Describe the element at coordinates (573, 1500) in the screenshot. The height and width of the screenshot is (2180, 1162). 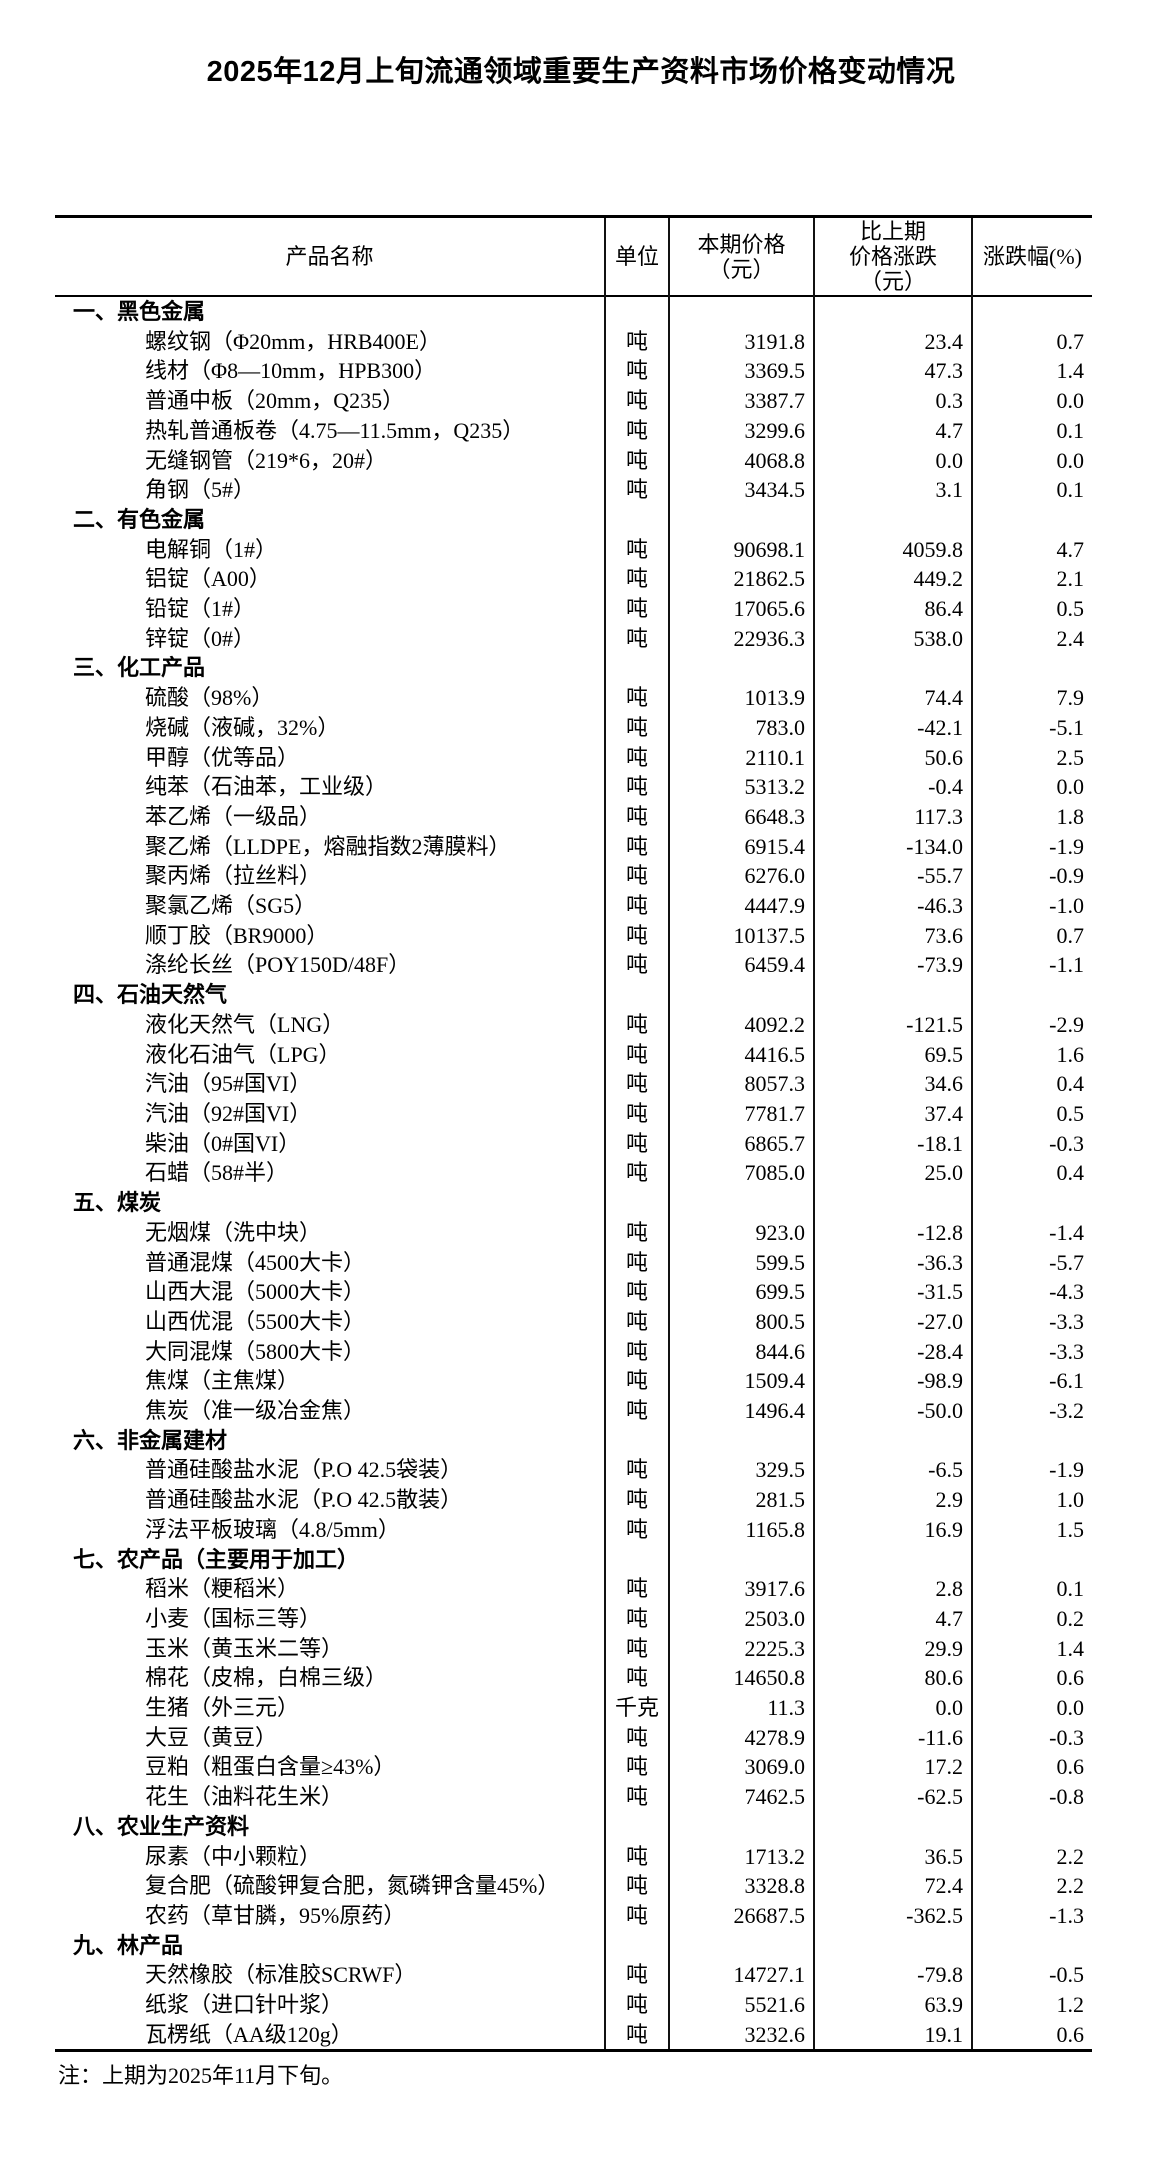
I see `item-row: 普通硅酸盐水泥（P.O 42.5散装） 吨 281.5 2.9 1.0` at that location.